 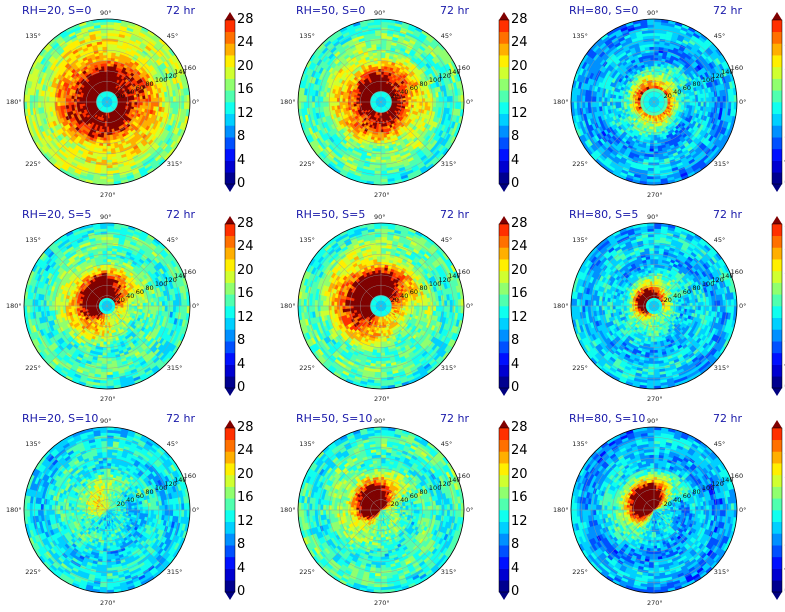 I want to click on colorbar-tick-label: 8, so click(x=241, y=340).